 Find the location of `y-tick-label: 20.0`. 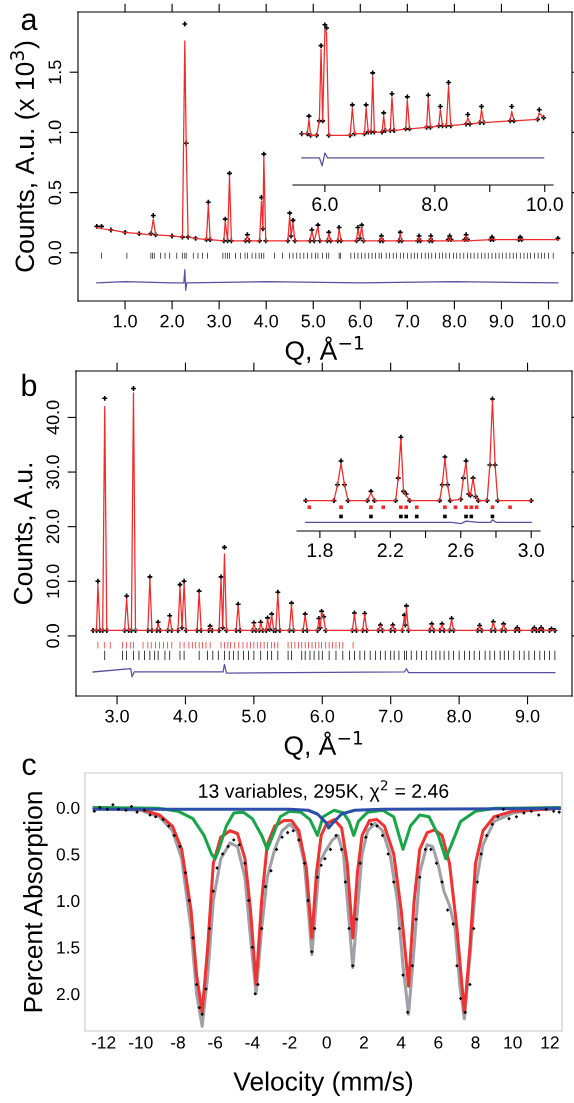

y-tick-label: 20.0 is located at coordinates (53, 526).